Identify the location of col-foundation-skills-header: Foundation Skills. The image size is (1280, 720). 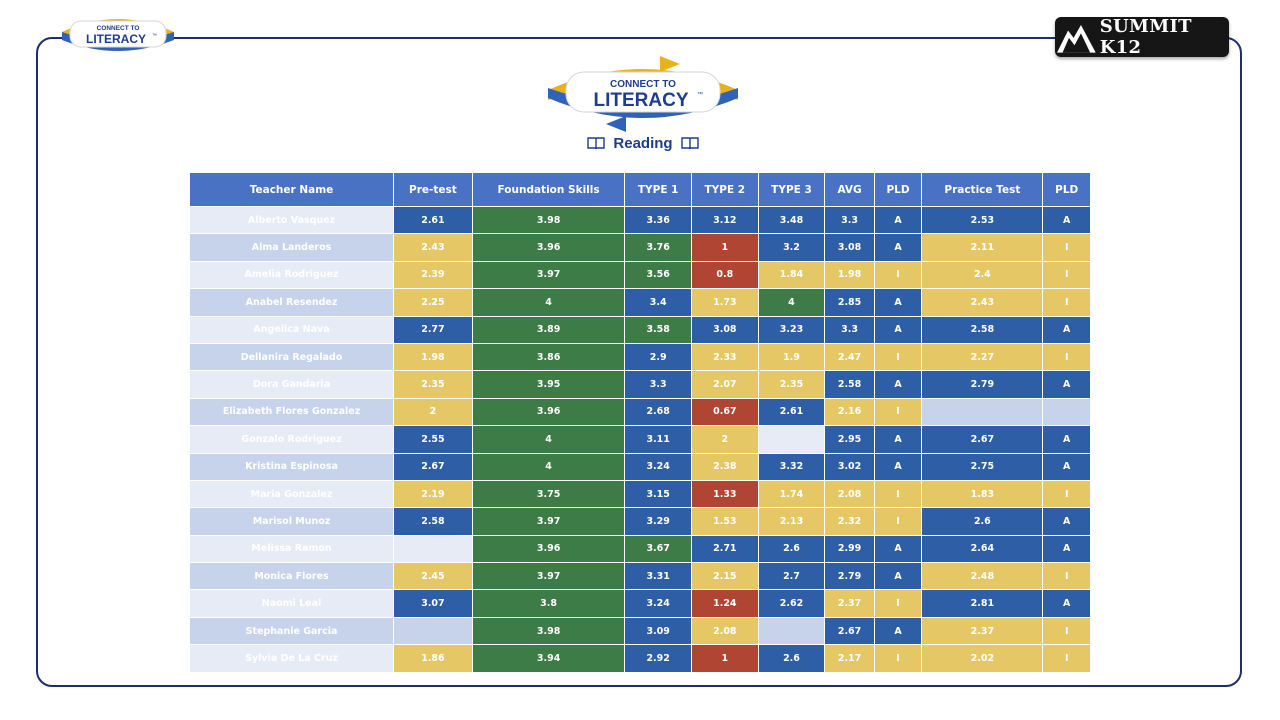
(548, 189).